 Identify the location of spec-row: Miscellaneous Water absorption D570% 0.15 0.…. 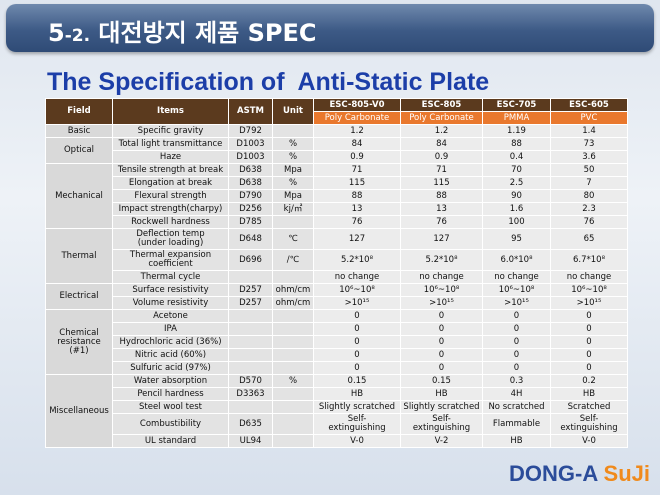
(336, 411).